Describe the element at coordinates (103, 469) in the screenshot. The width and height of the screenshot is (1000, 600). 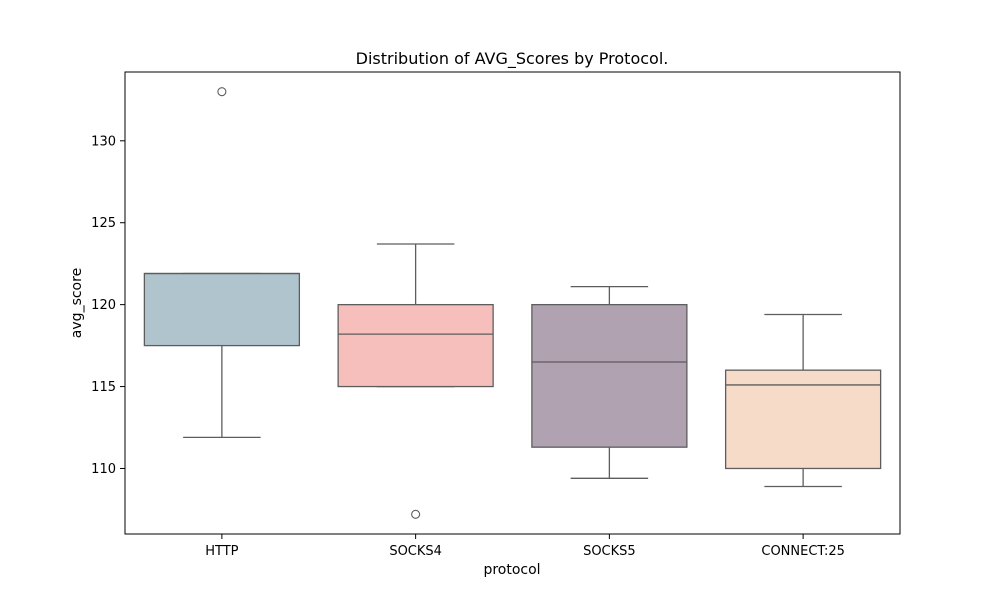
I see `y-tick-label: 110` at that location.